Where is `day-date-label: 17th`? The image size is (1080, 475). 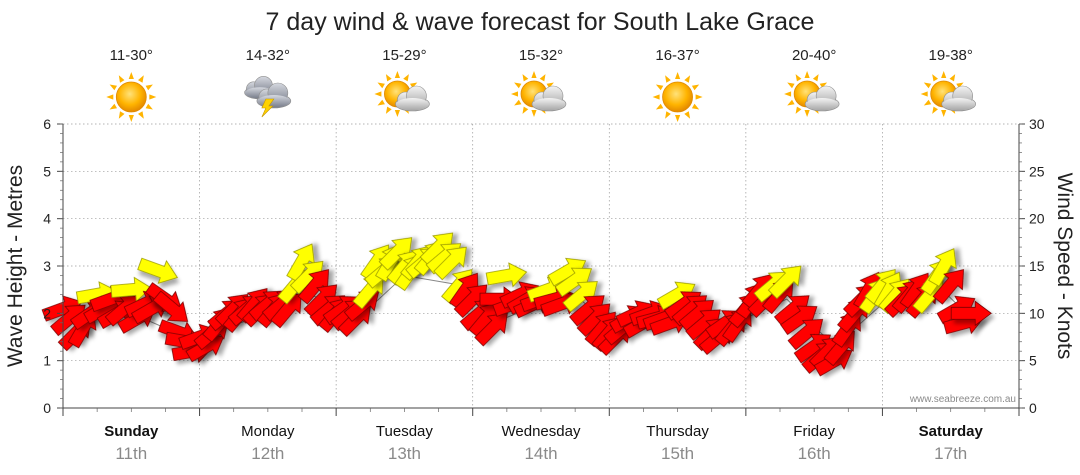
day-date-label: 17th is located at coordinates (950, 453).